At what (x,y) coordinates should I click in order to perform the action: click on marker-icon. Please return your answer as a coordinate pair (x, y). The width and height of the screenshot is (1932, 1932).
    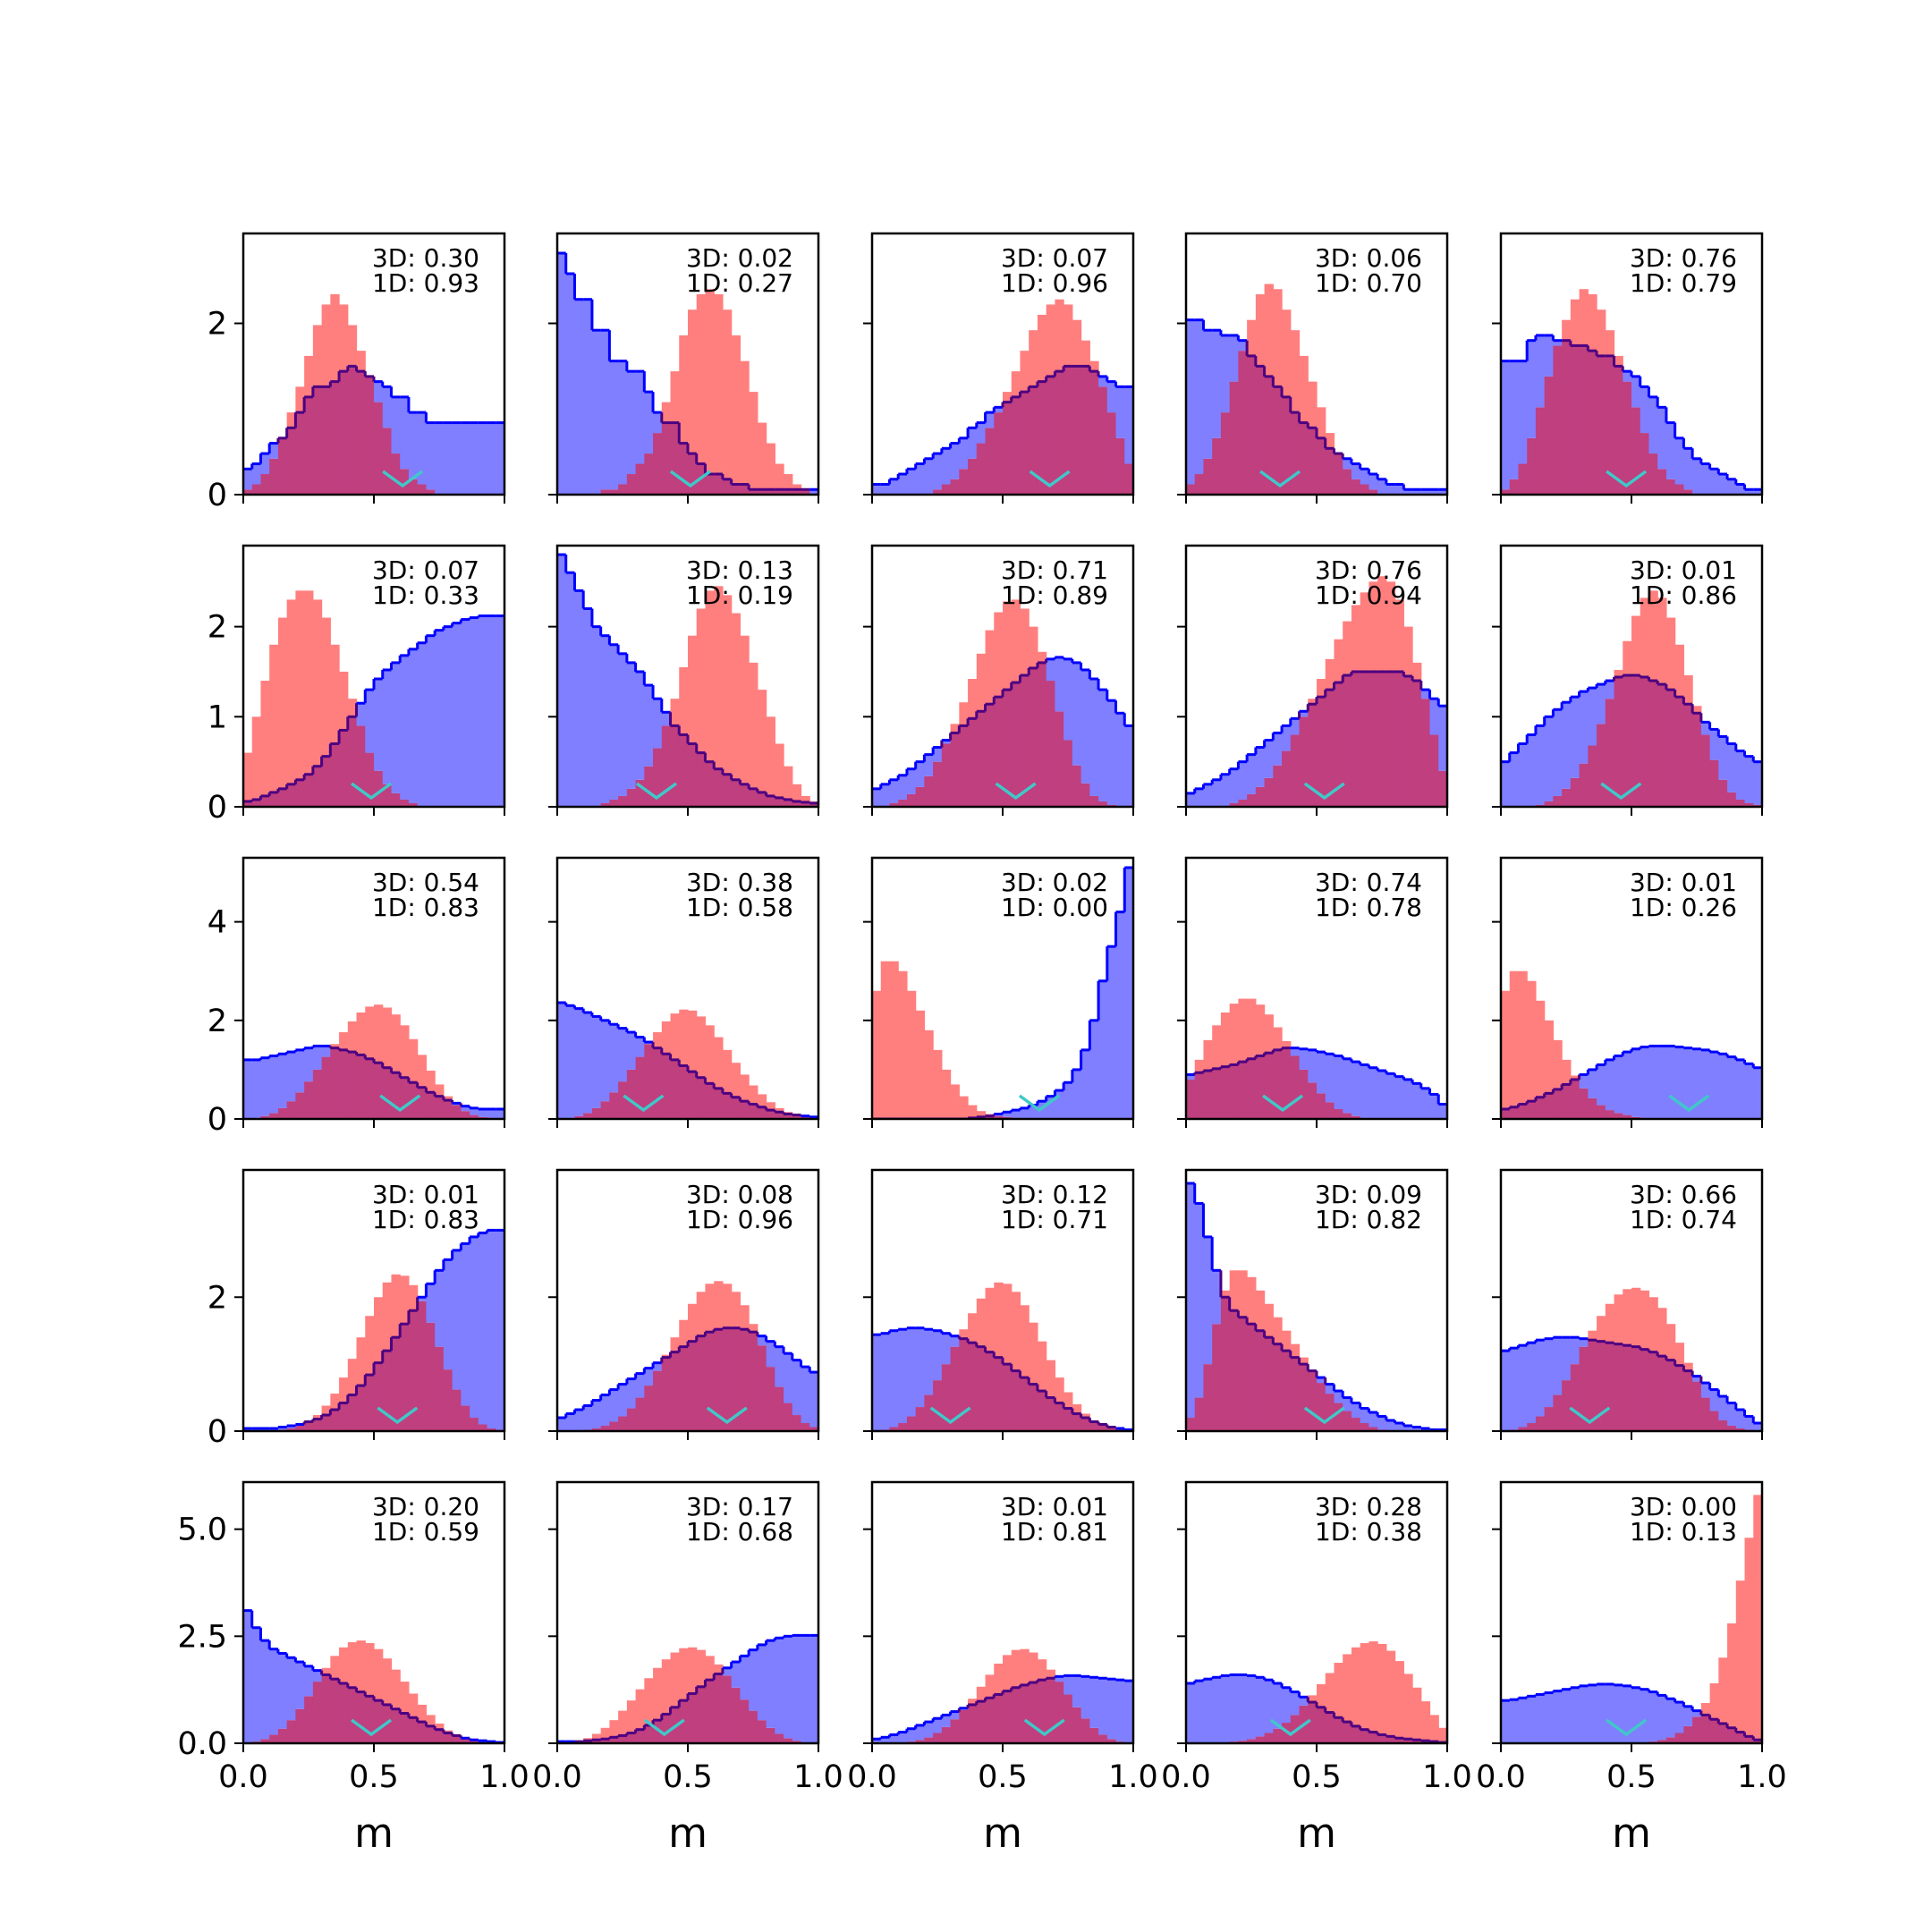
    Looking at the image, I should click on (1290, 1727).